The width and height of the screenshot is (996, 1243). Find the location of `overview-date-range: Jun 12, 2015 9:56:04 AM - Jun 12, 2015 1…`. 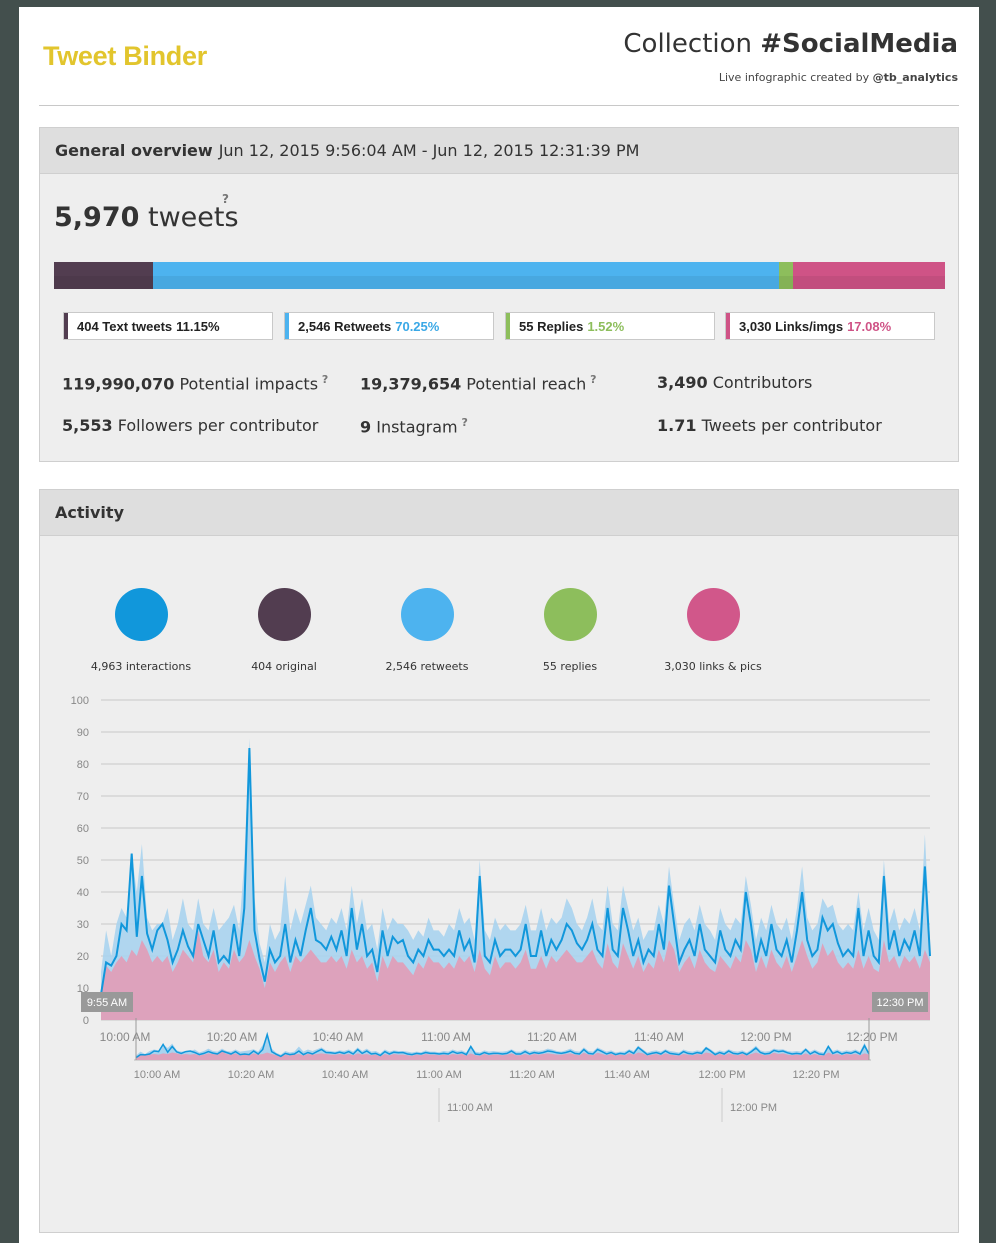

overview-date-range: Jun 12, 2015 9:56:04 AM - Jun 12, 2015 1… is located at coordinates (429, 150).